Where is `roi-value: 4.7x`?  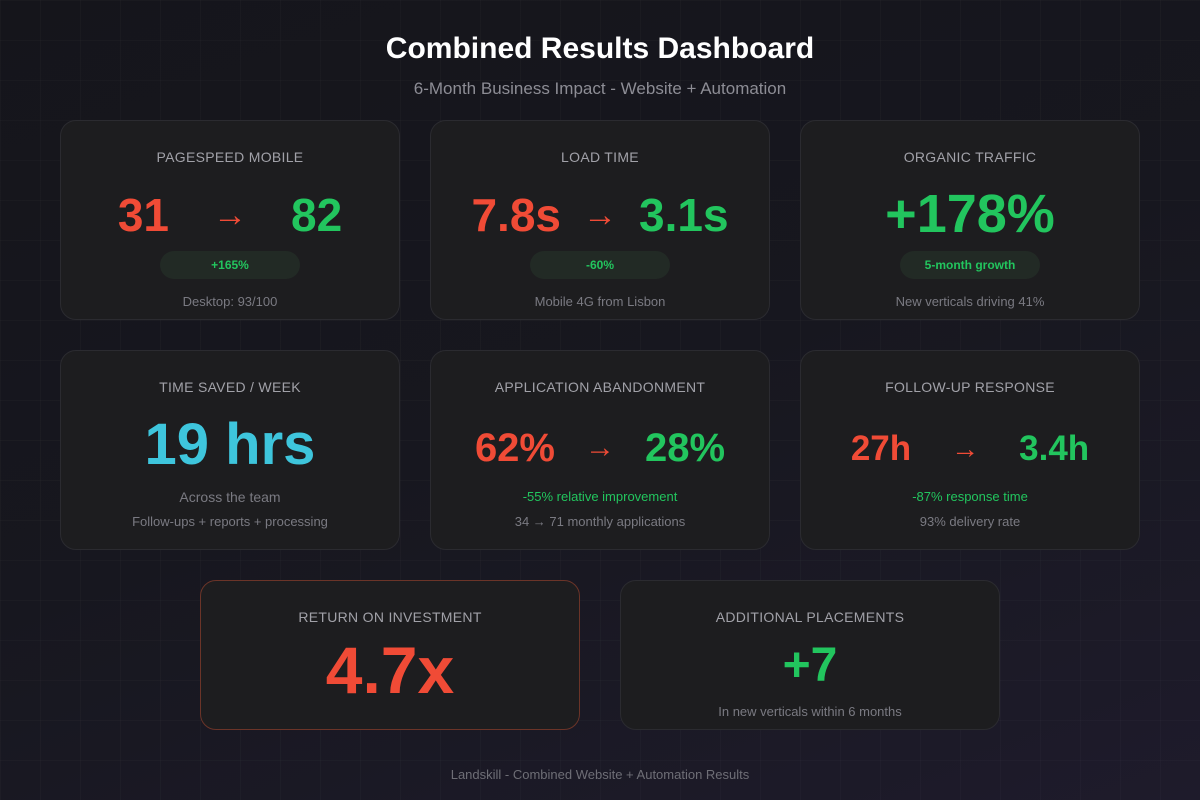 roi-value: 4.7x is located at coordinates (390, 670).